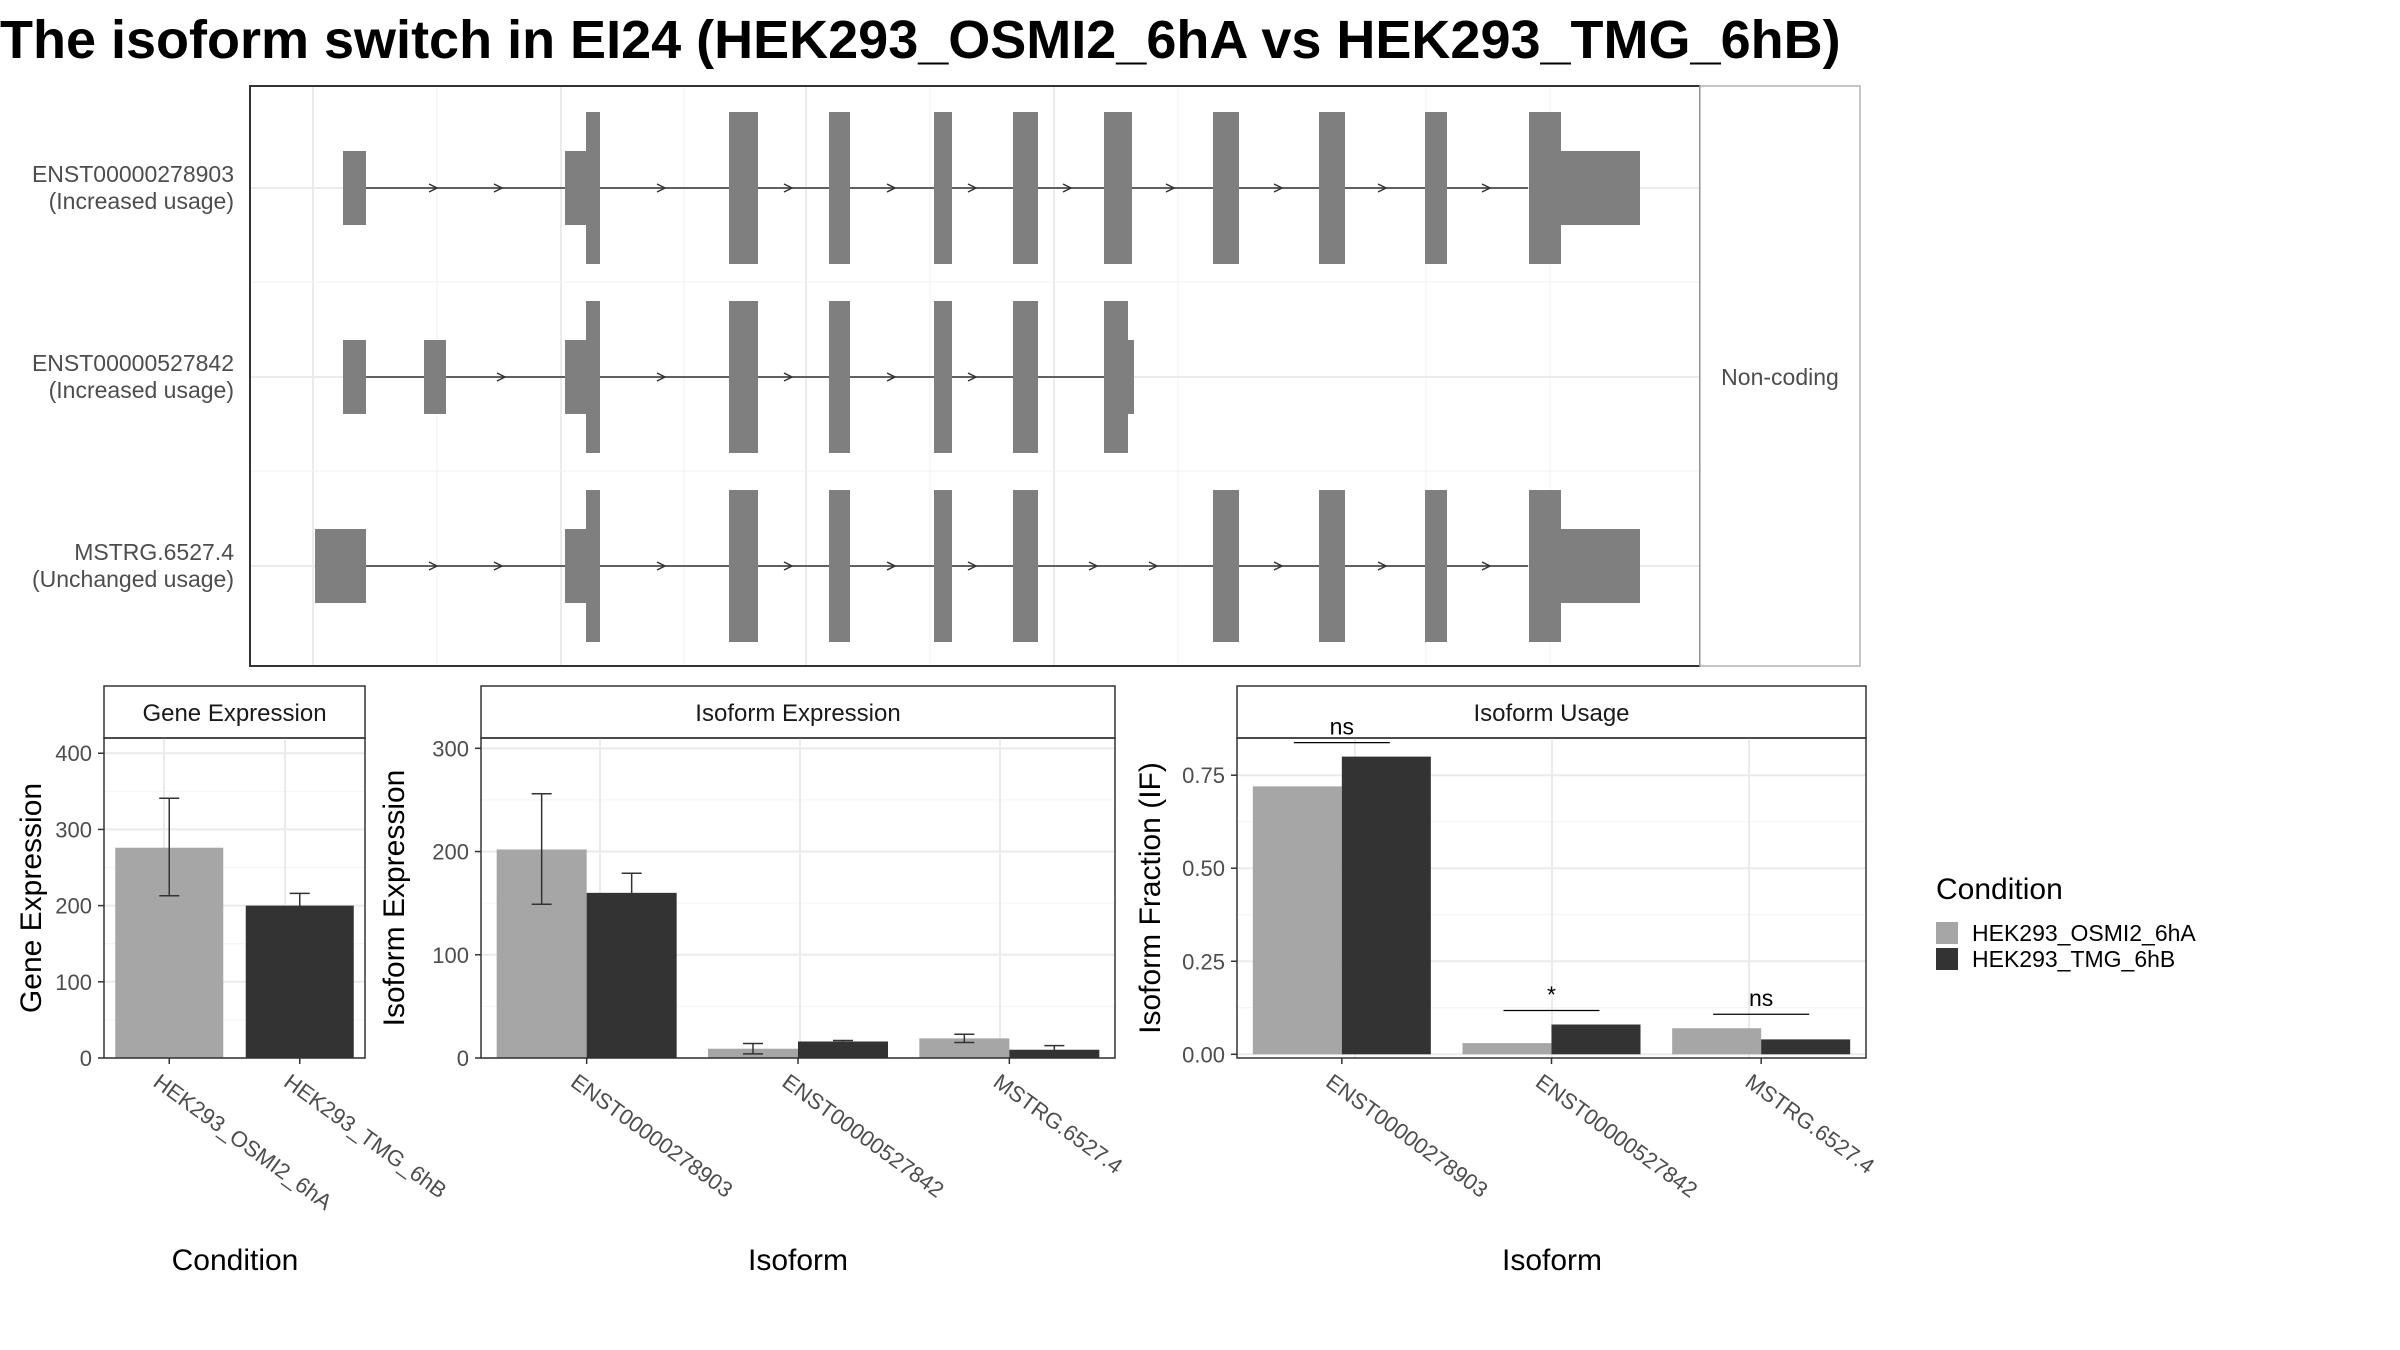 This screenshot has width=2400, height=1350. I want to click on y-tick-label: 300, so click(450, 748).